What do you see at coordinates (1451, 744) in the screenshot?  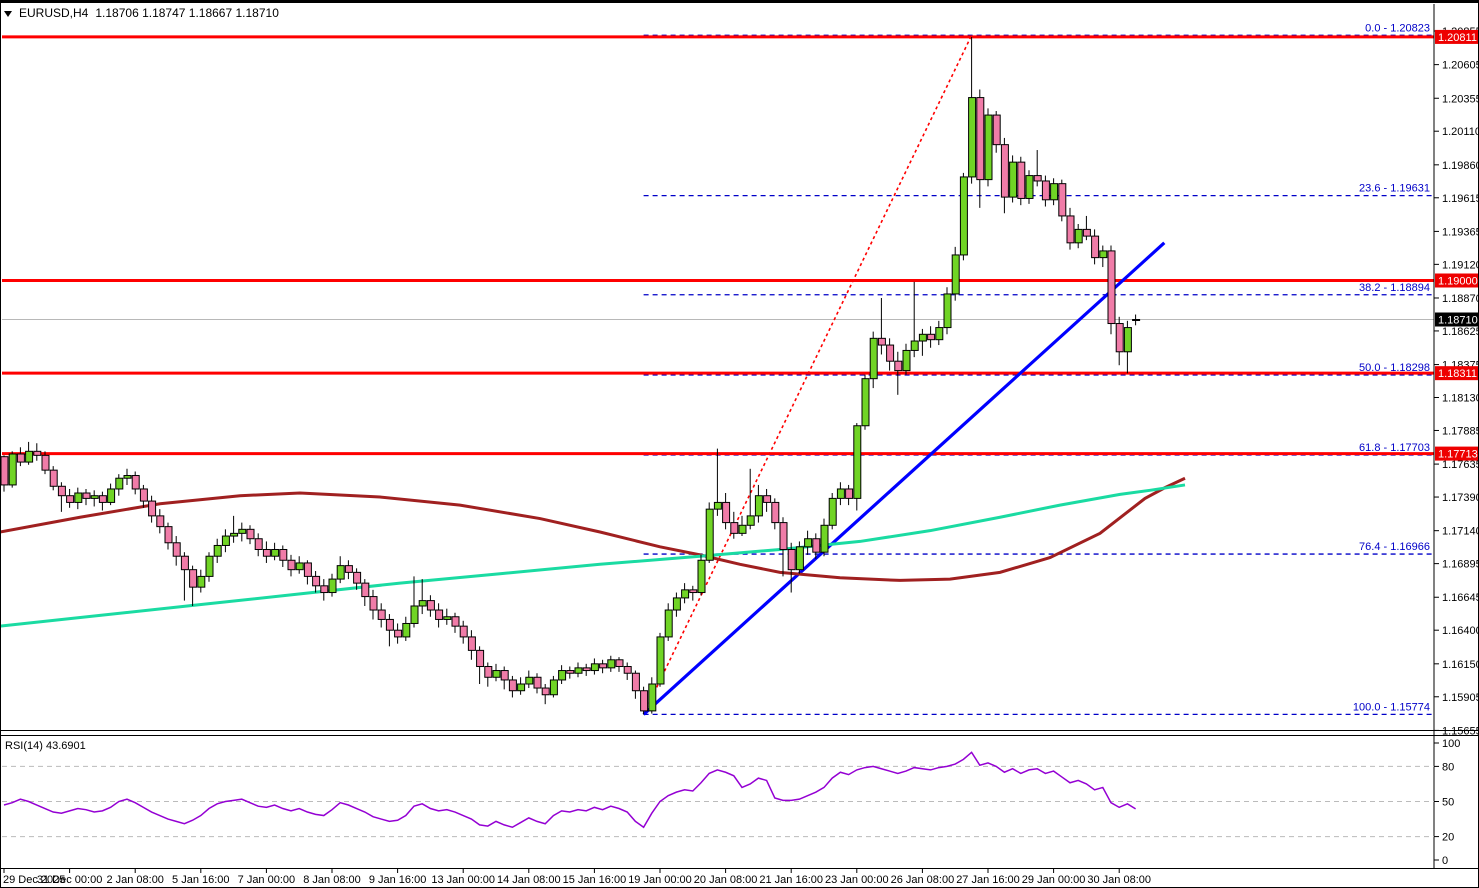 I see `rsi-scale-label: 100` at bounding box center [1451, 744].